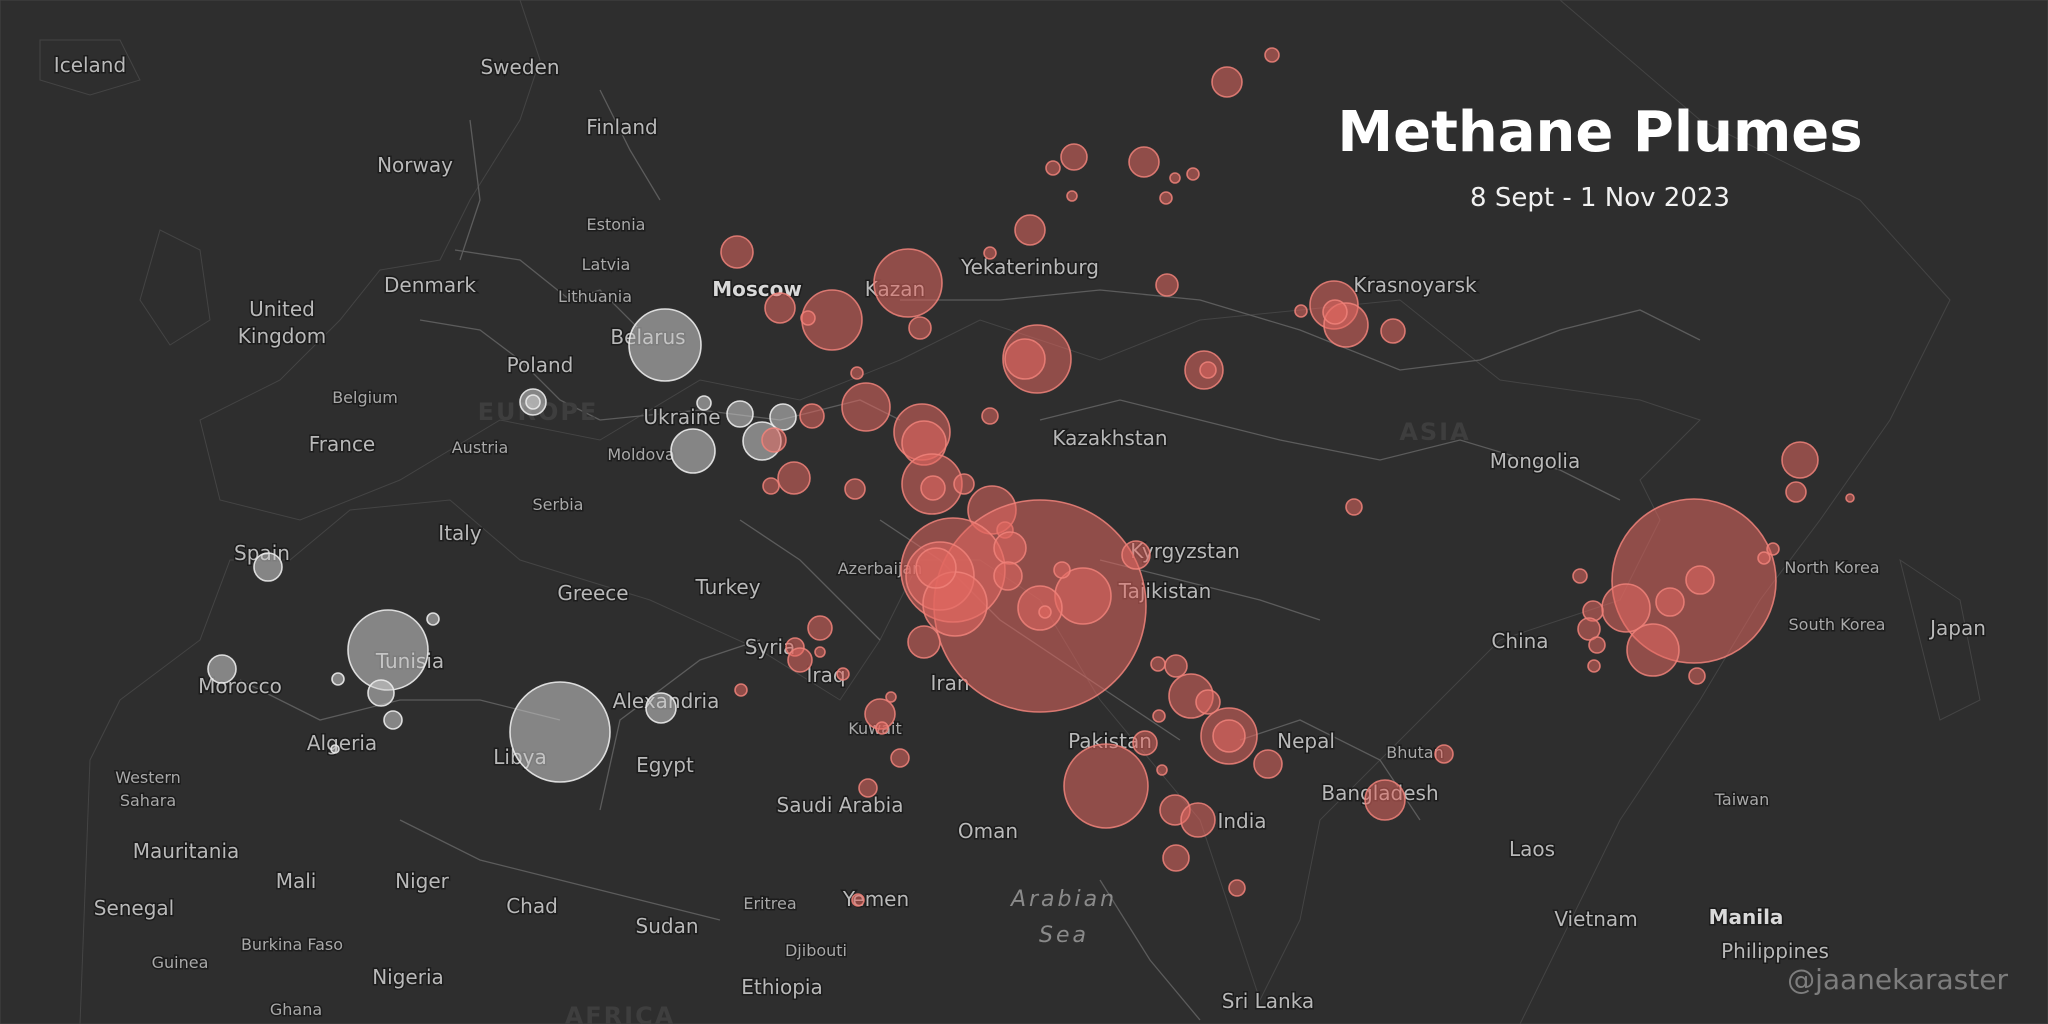 This screenshot has width=2048, height=1024. I want to click on plume-kazan, so click(908, 283).